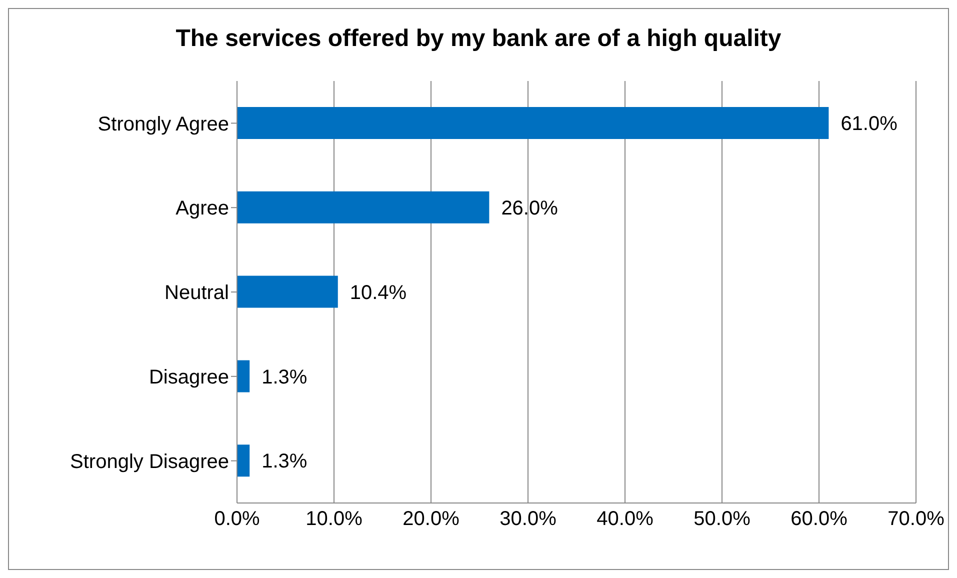 The height and width of the screenshot is (578, 957). What do you see at coordinates (202, 209) in the screenshot?
I see `y-tick-label: Agree` at bounding box center [202, 209].